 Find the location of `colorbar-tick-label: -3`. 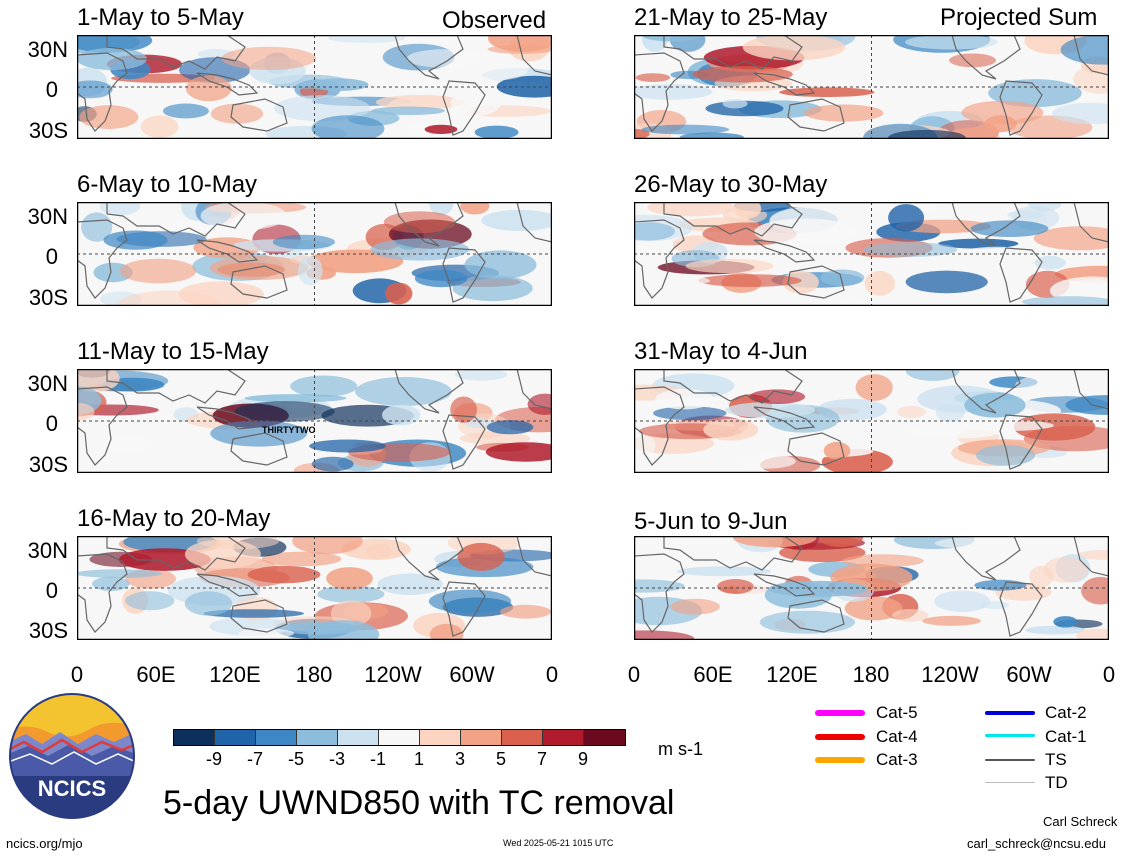

colorbar-tick-label: -3 is located at coordinates (337, 759).